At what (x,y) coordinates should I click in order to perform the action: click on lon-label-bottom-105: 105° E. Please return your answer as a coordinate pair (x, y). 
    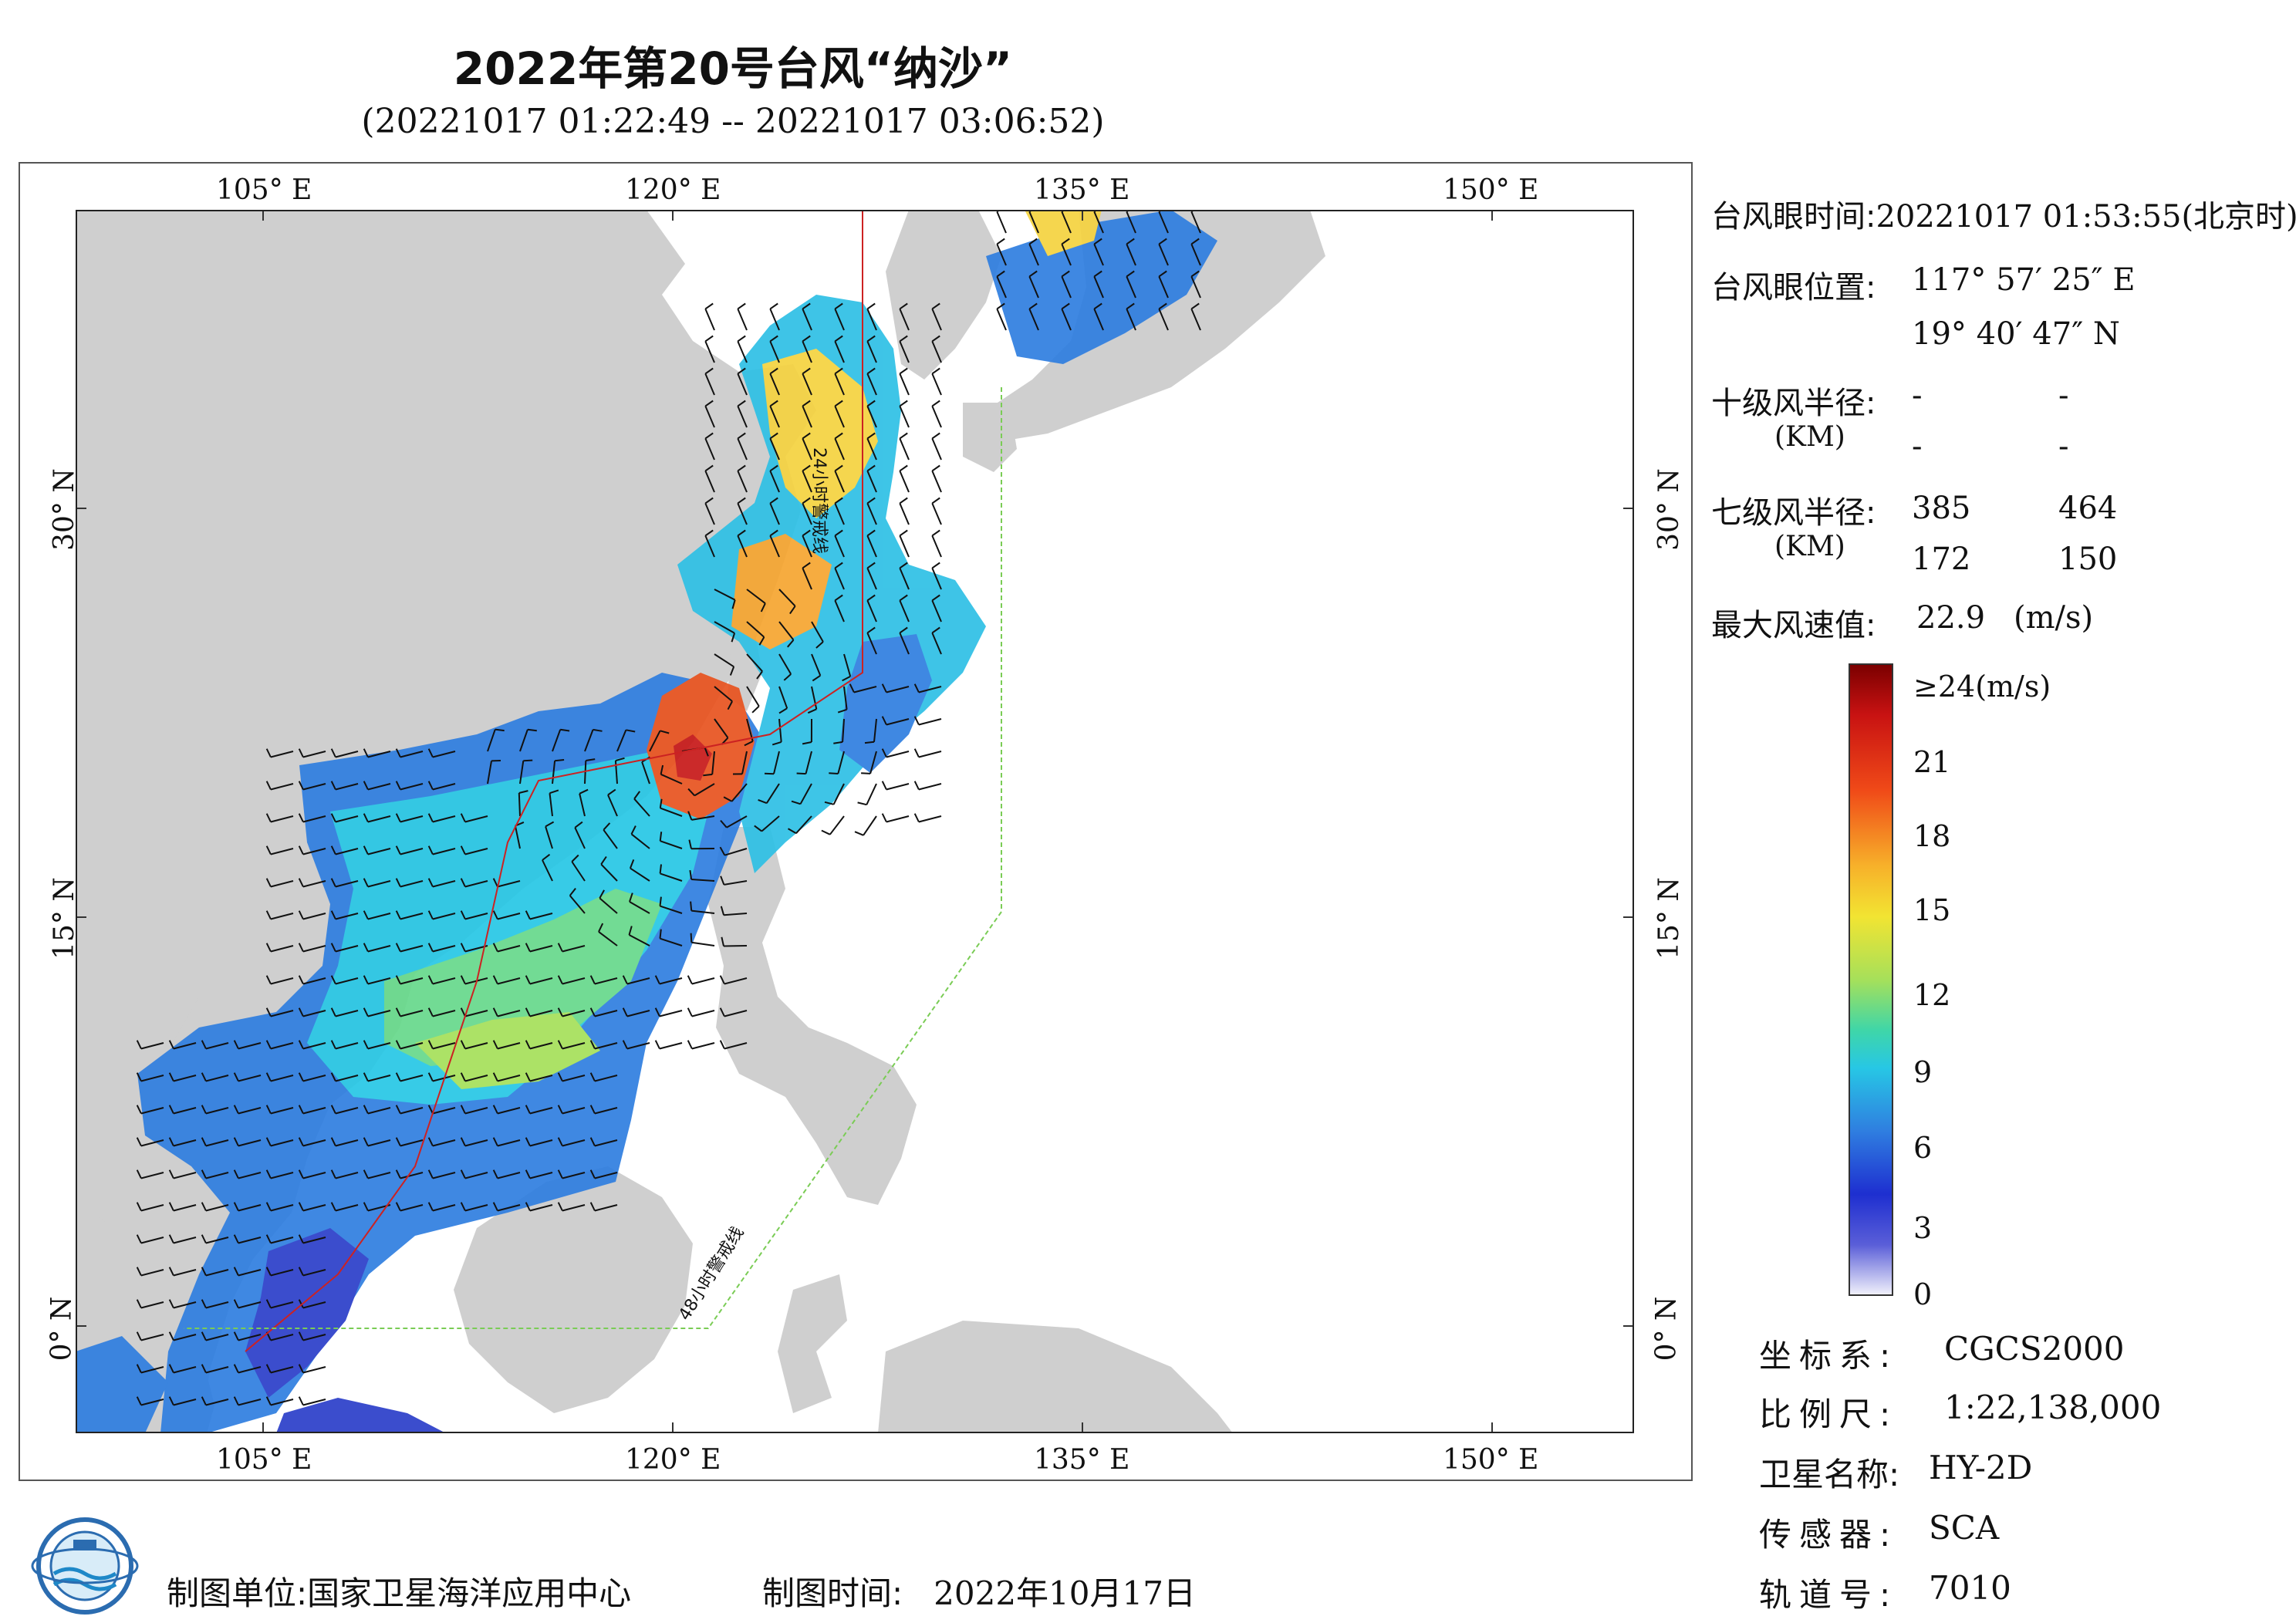
    Looking at the image, I should click on (264, 1460).